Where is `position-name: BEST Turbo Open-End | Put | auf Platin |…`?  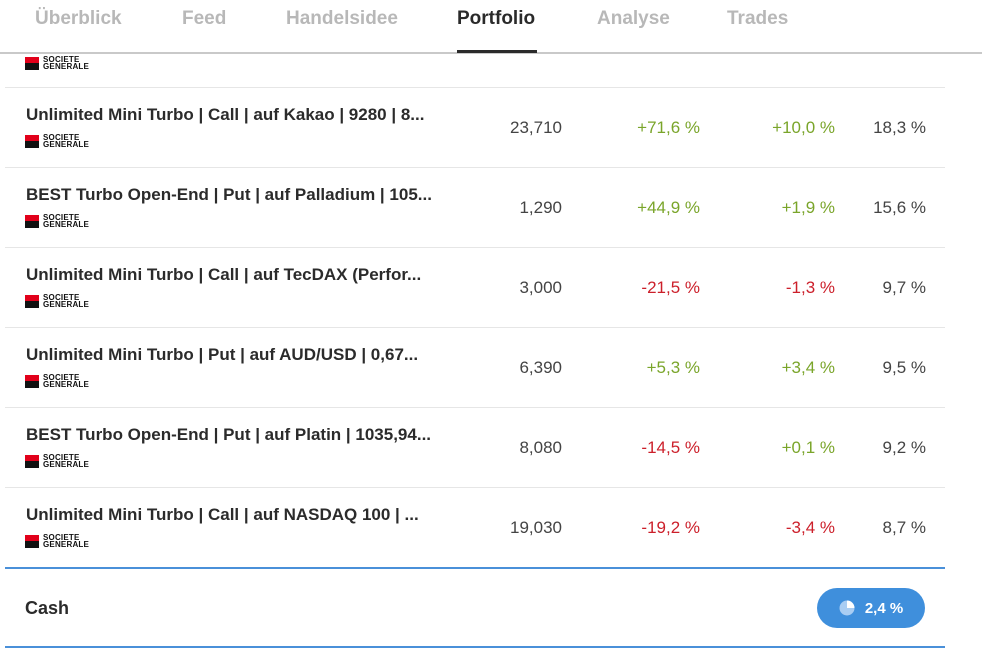 position-name: BEST Turbo Open-End | Put | auf Platin |… is located at coordinates (229, 434).